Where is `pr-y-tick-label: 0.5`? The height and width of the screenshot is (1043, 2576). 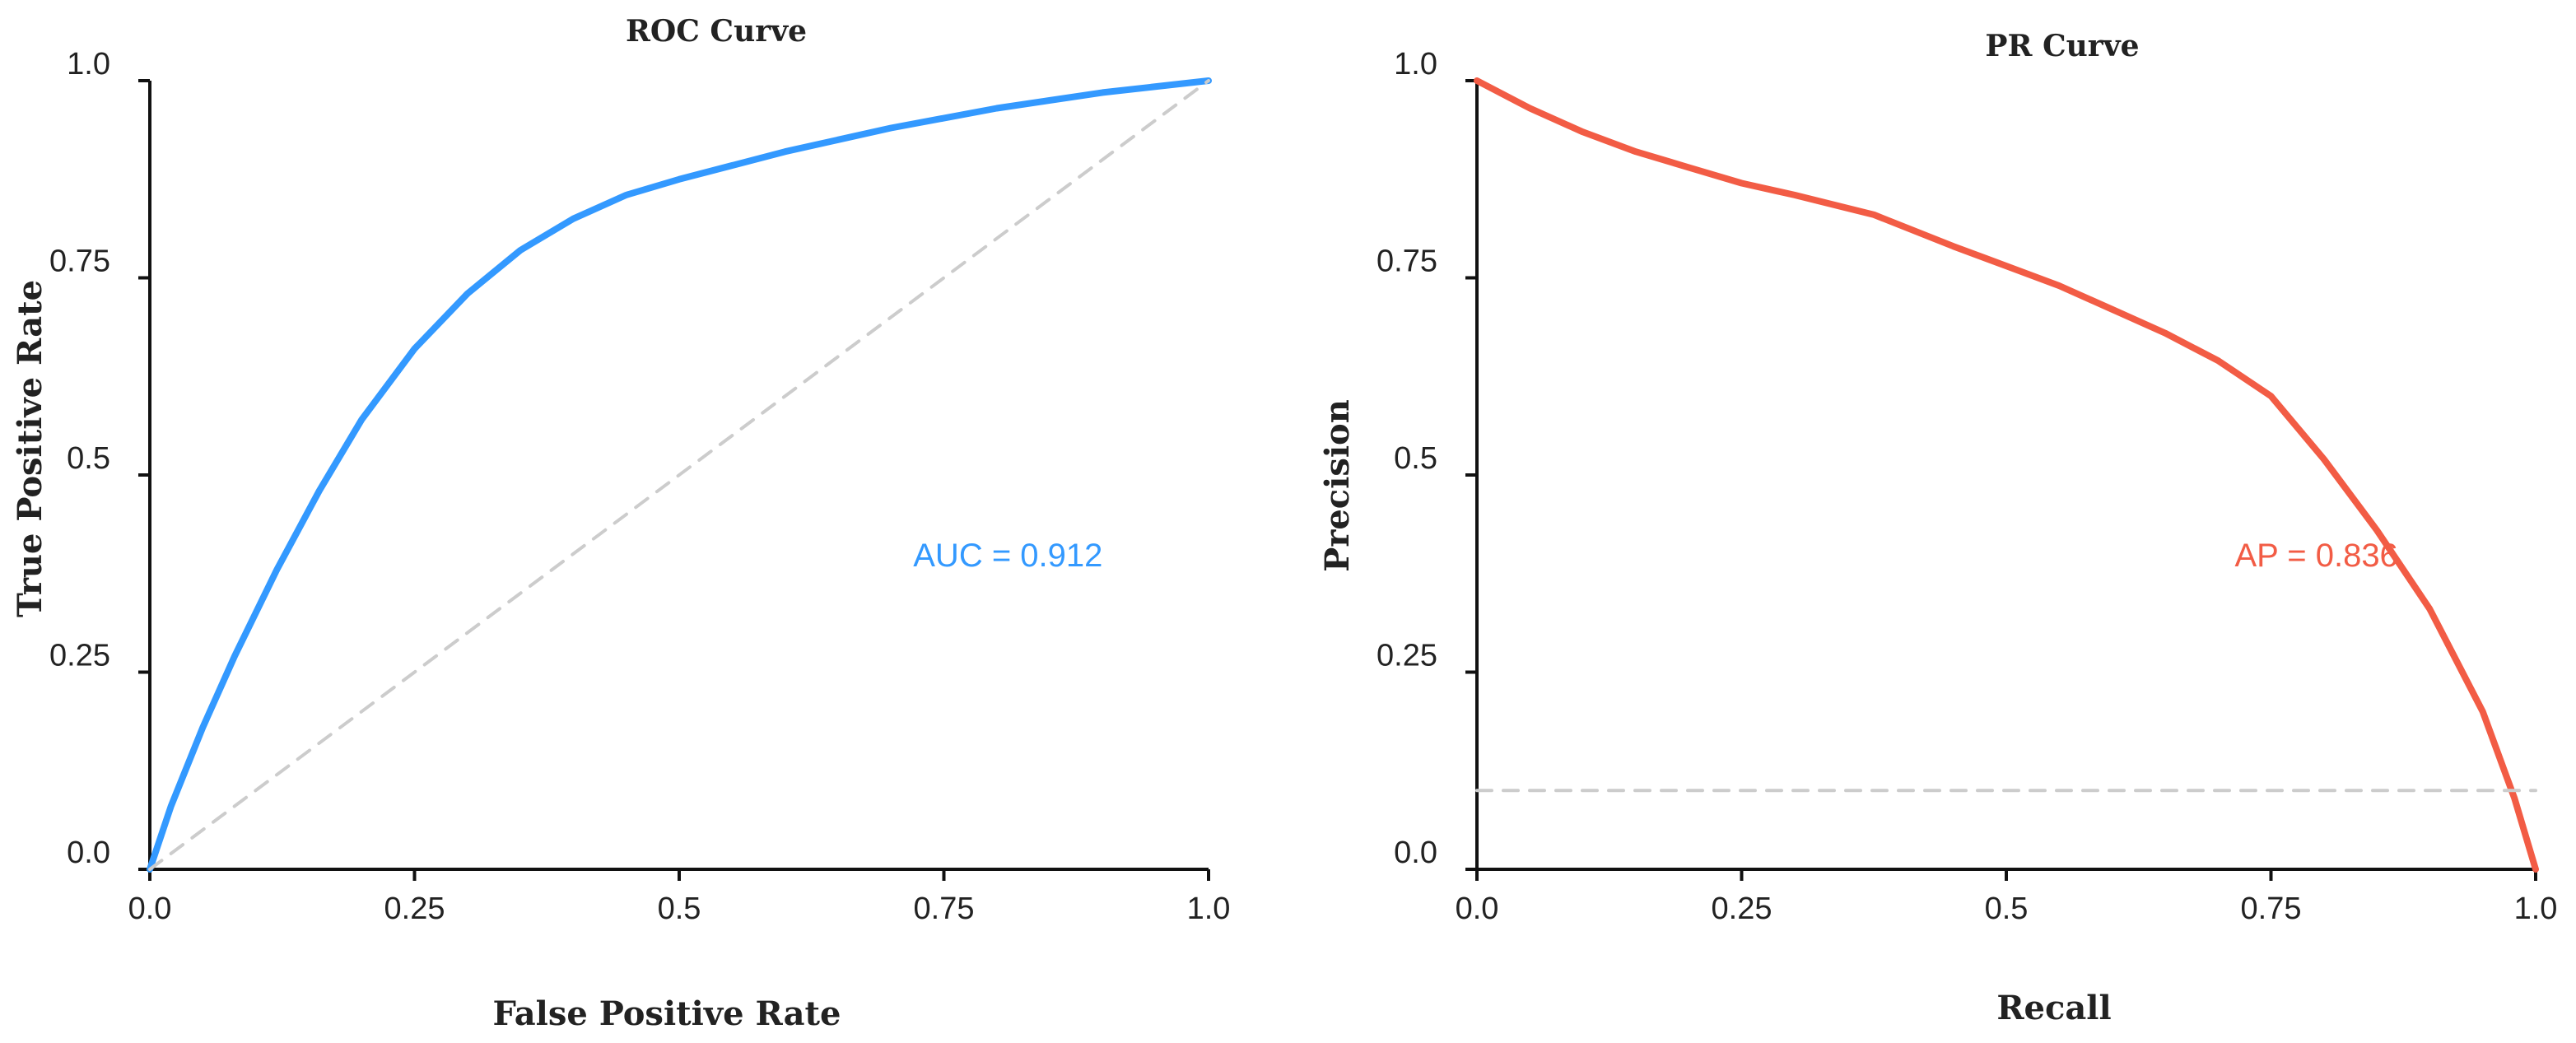 pr-y-tick-label: 0.5 is located at coordinates (1415, 458).